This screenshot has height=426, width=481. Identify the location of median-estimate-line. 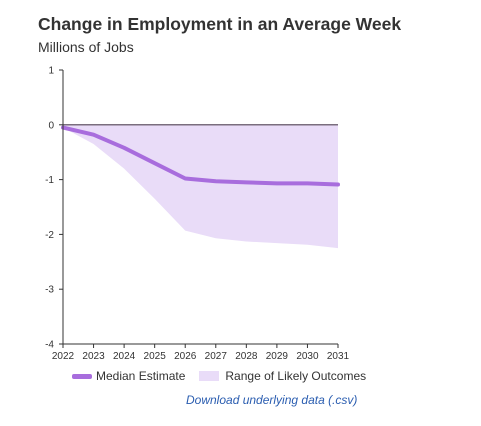
(200, 156).